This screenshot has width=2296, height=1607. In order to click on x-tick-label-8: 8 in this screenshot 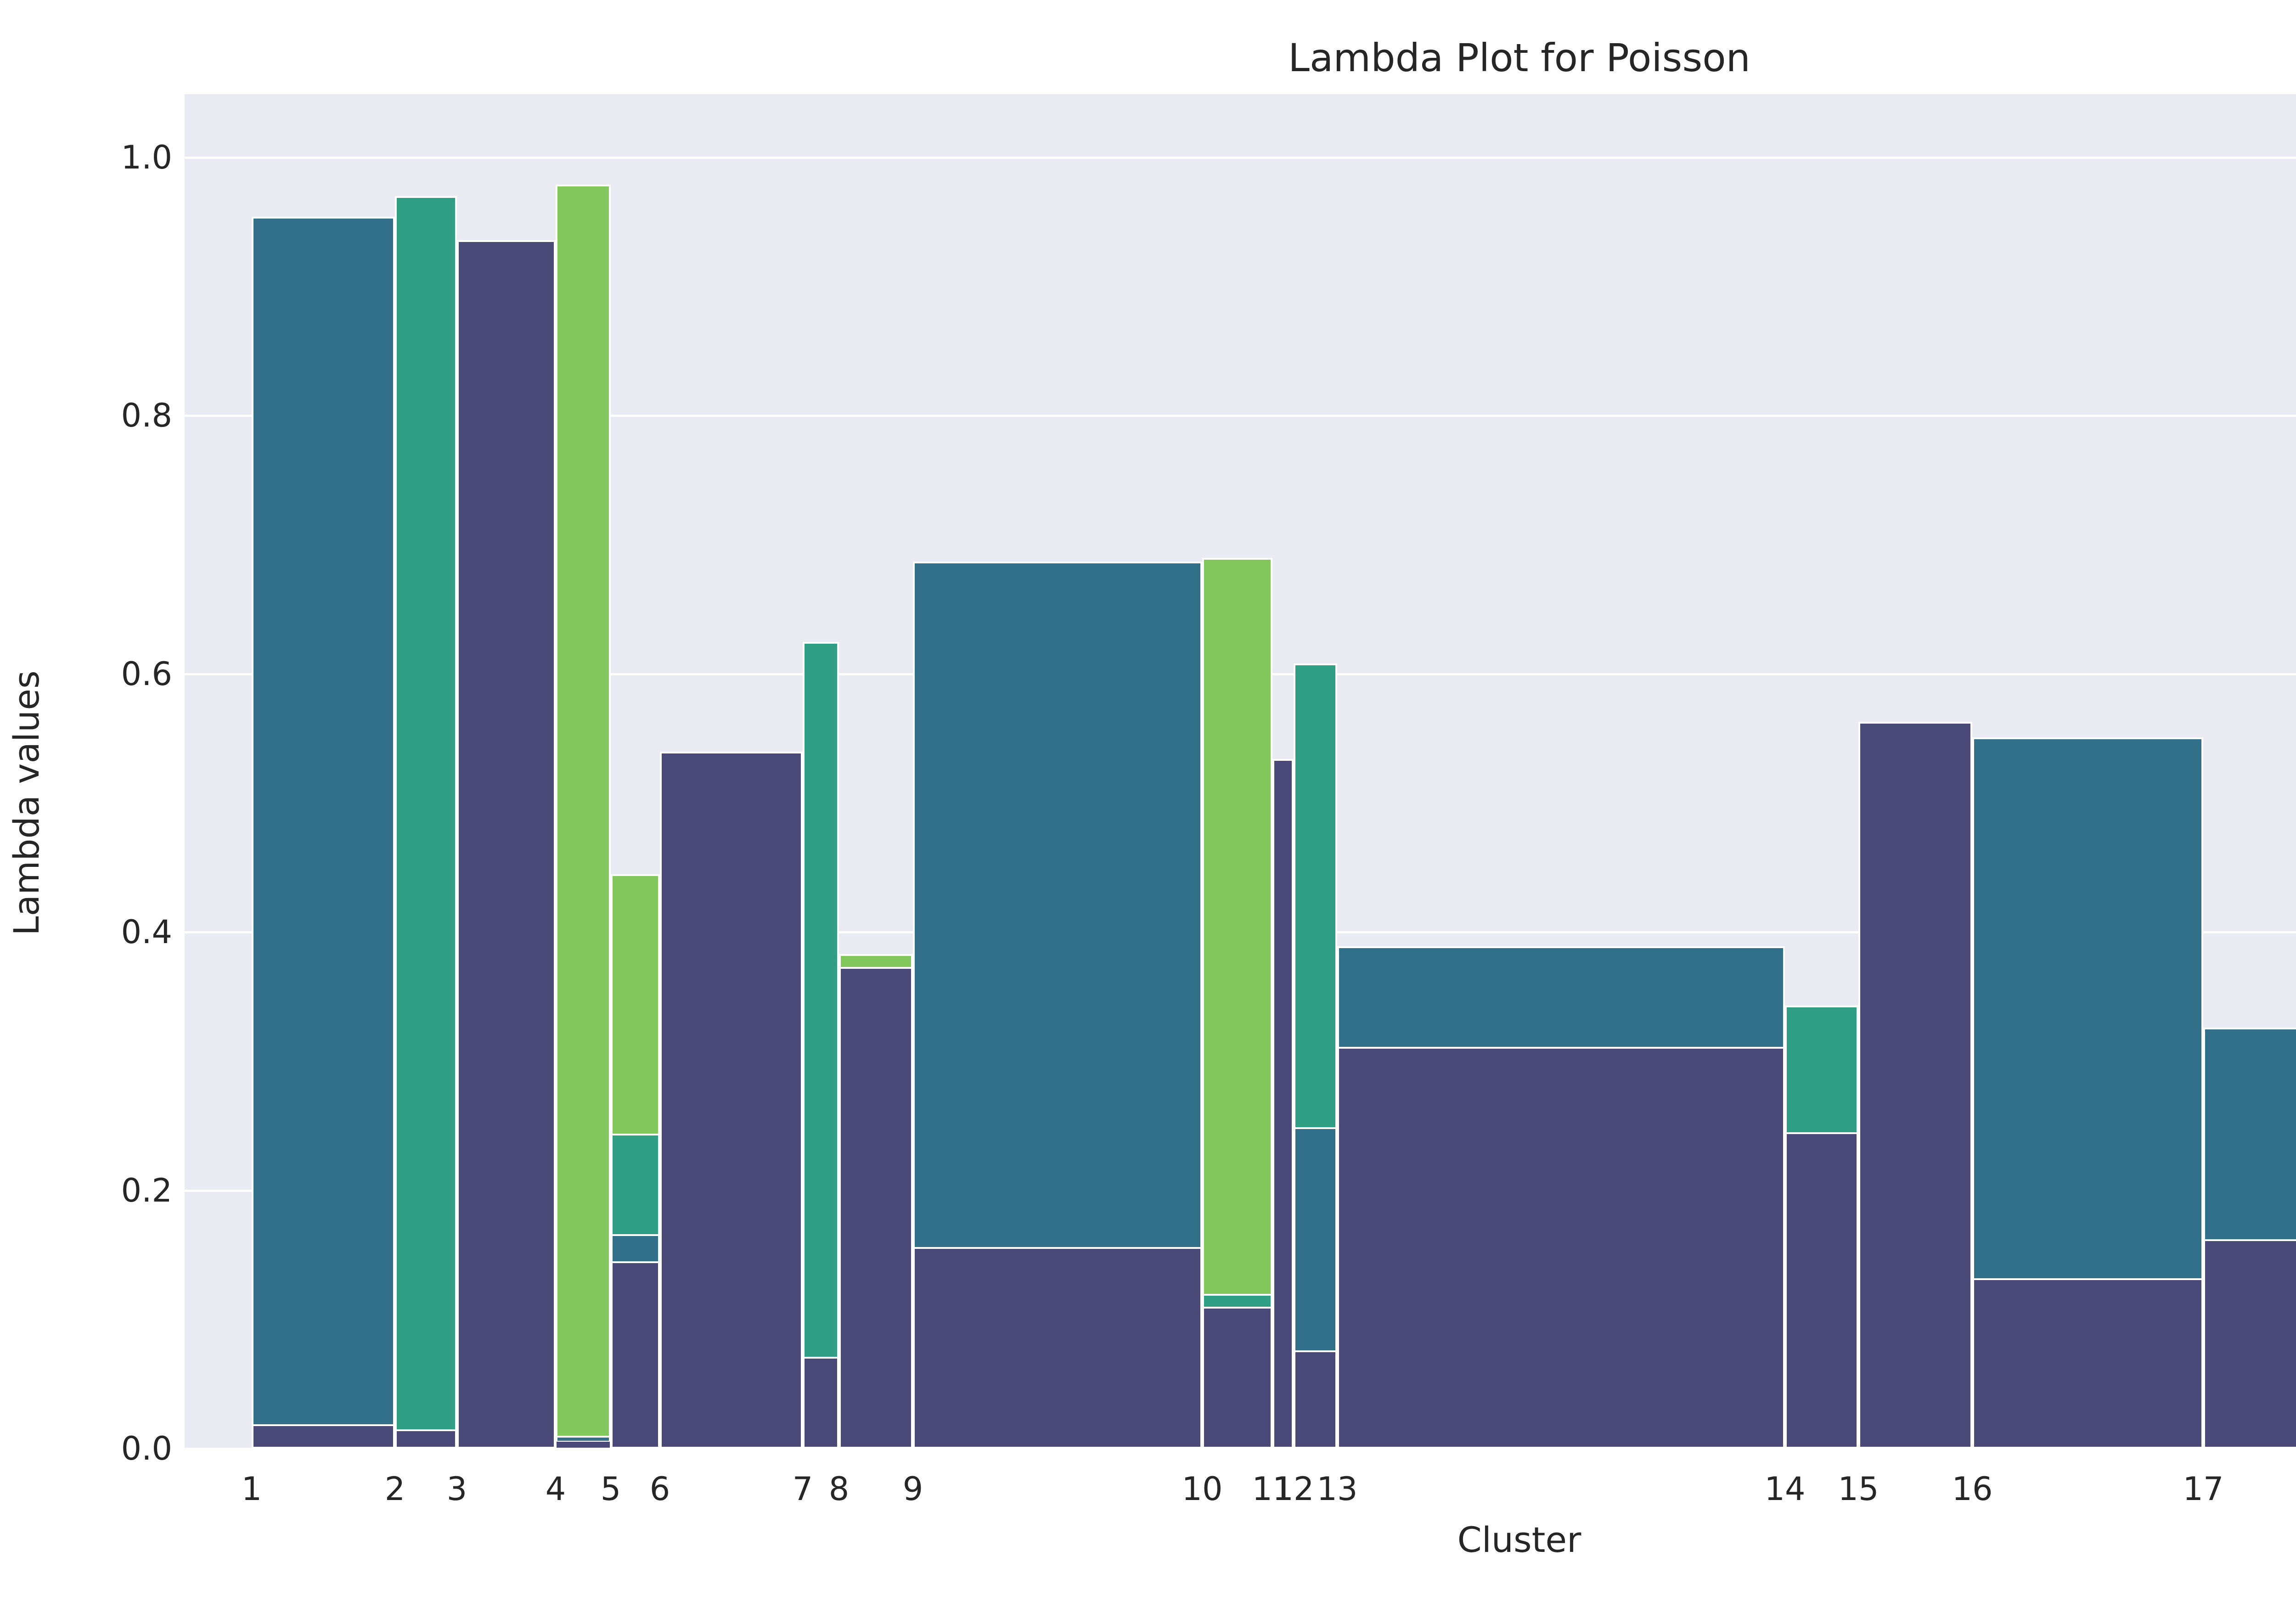, I will do `click(839, 1489)`.